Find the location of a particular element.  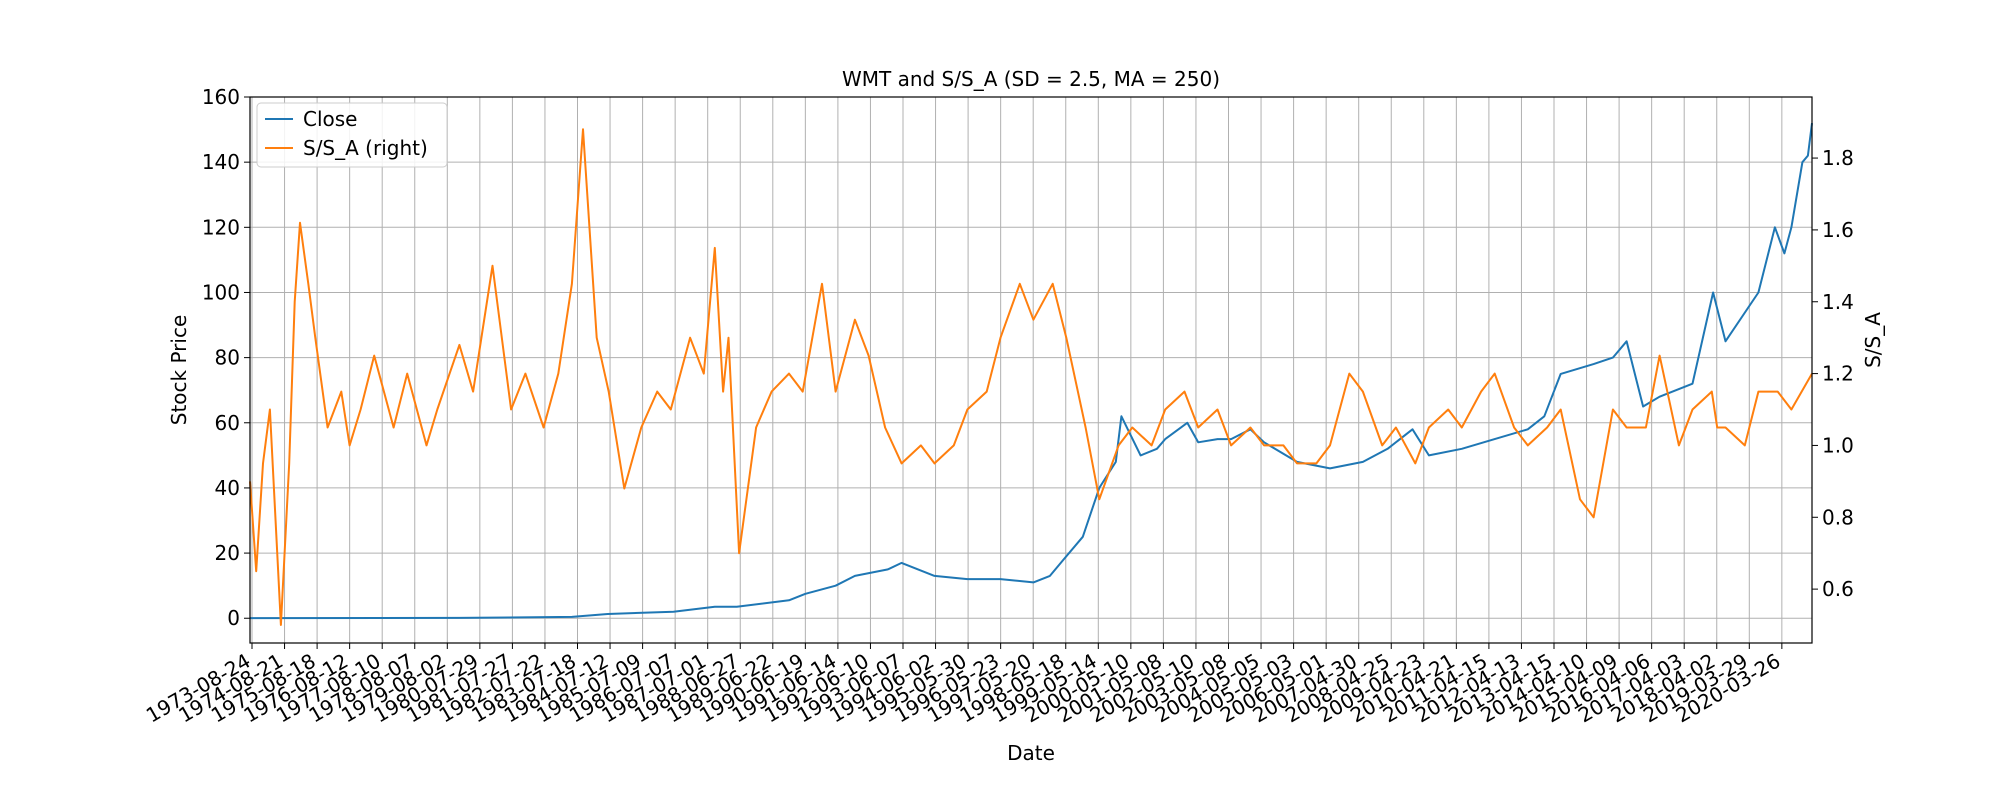

y2-tick-label: 1.4 is located at coordinates (1838, 302).